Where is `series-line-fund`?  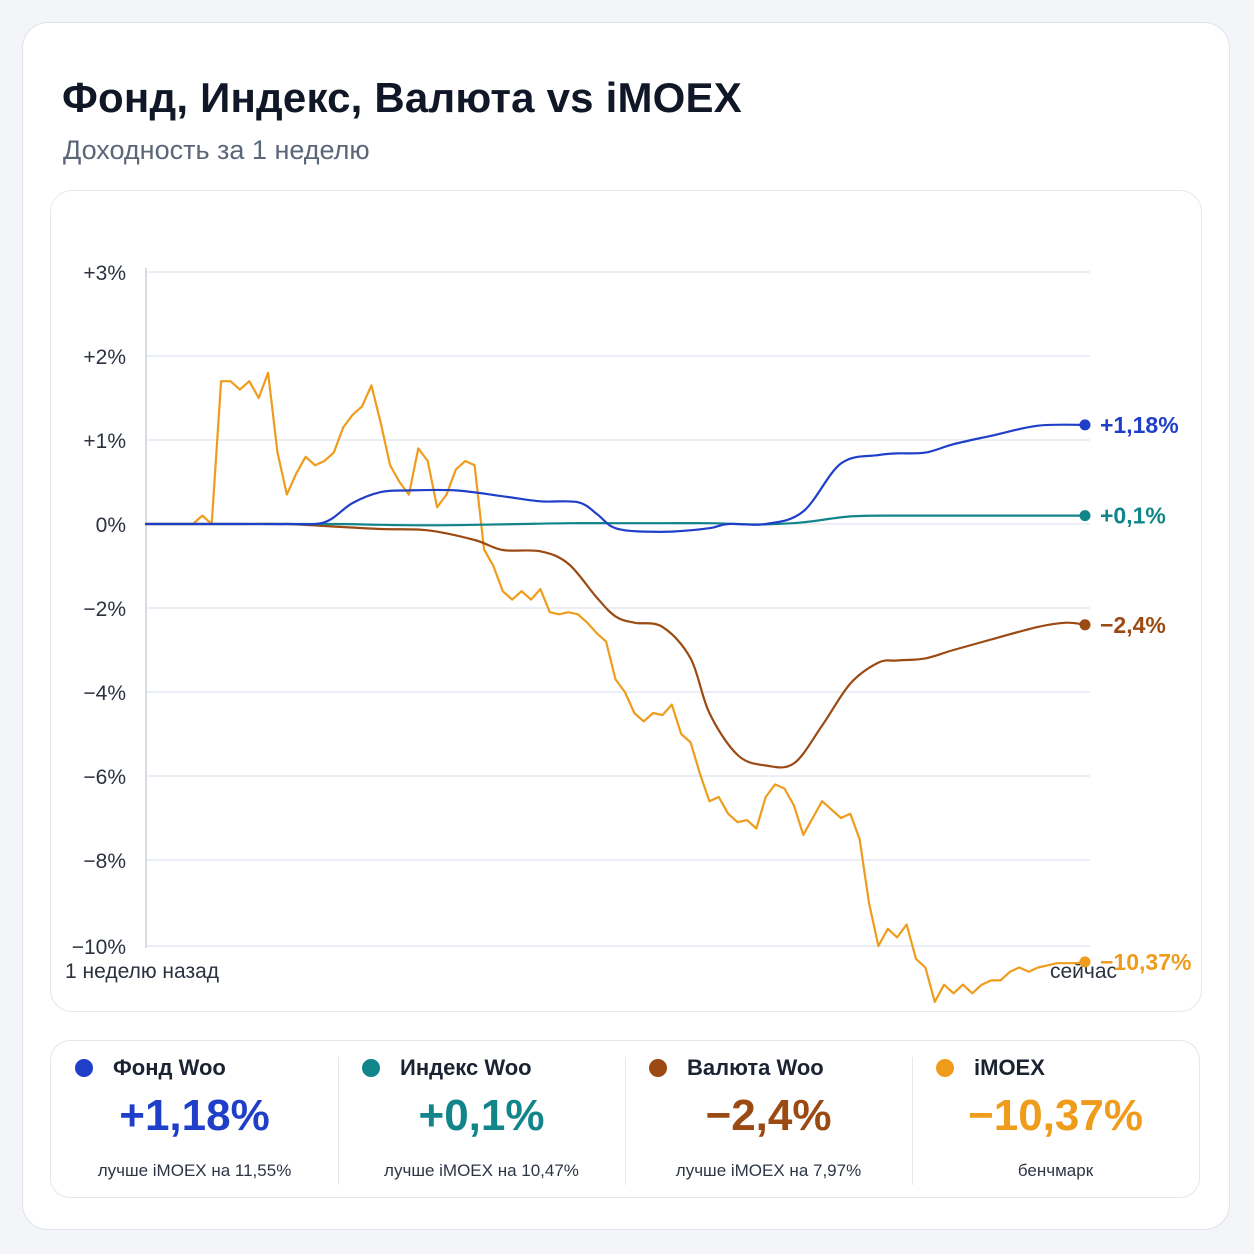
series-line-fund is located at coordinates (615, 478).